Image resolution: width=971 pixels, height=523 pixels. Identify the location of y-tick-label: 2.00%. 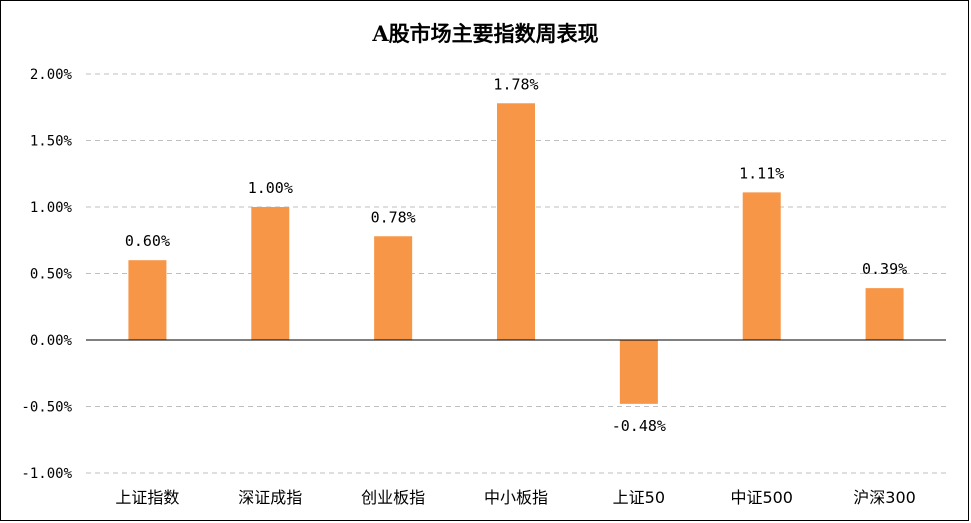
(51, 75).